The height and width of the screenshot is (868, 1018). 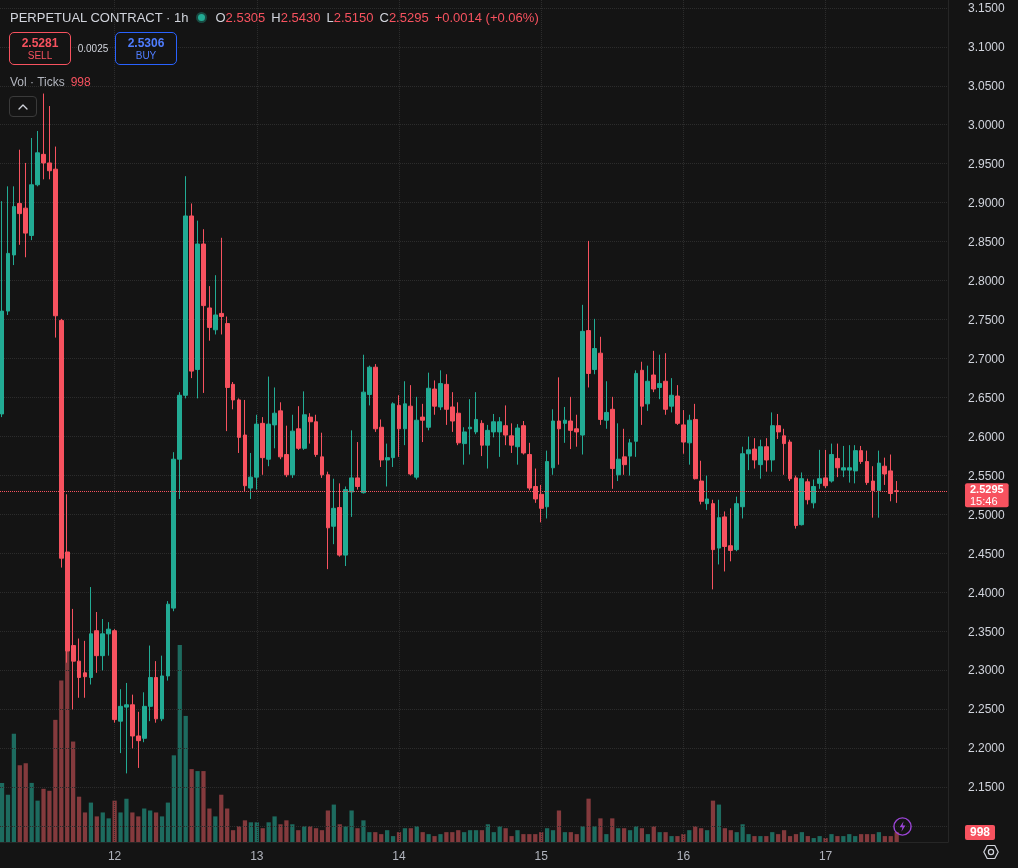 I want to click on y-tick-label: 3.1000, so click(x=987, y=46).